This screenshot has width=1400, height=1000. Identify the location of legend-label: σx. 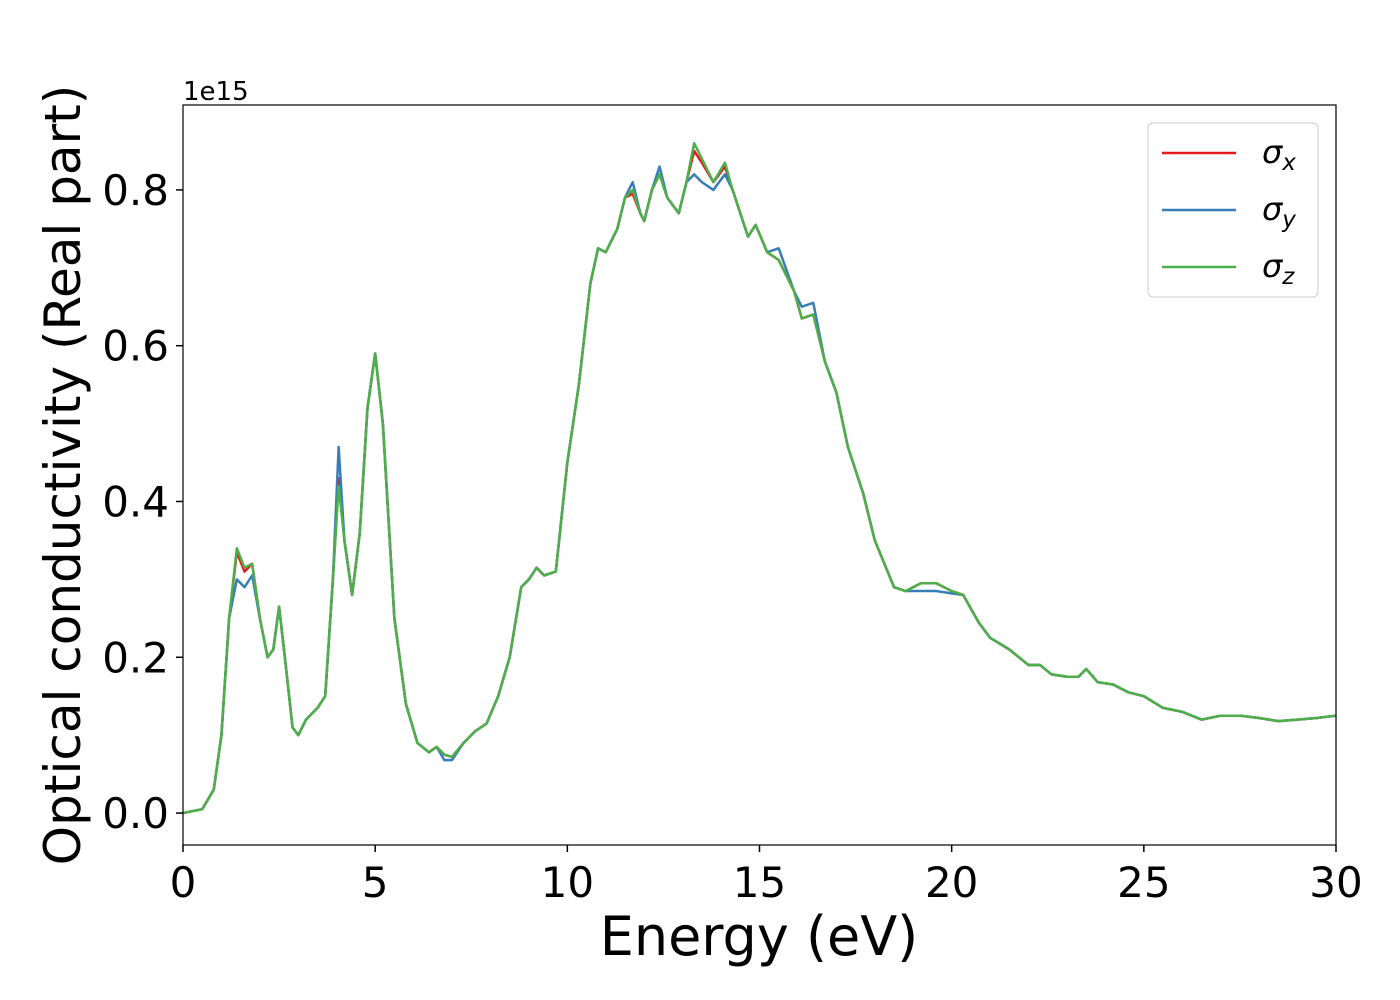
(1279, 154).